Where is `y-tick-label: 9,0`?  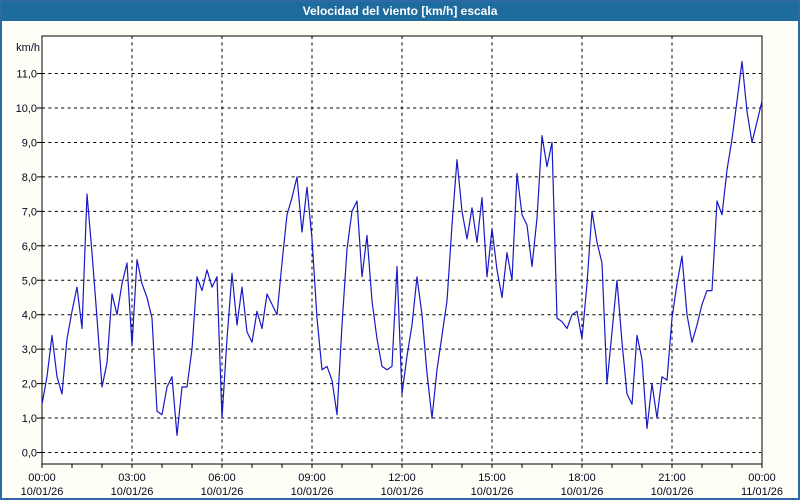 y-tick-label: 9,0 is located at coordinates (29, 143).